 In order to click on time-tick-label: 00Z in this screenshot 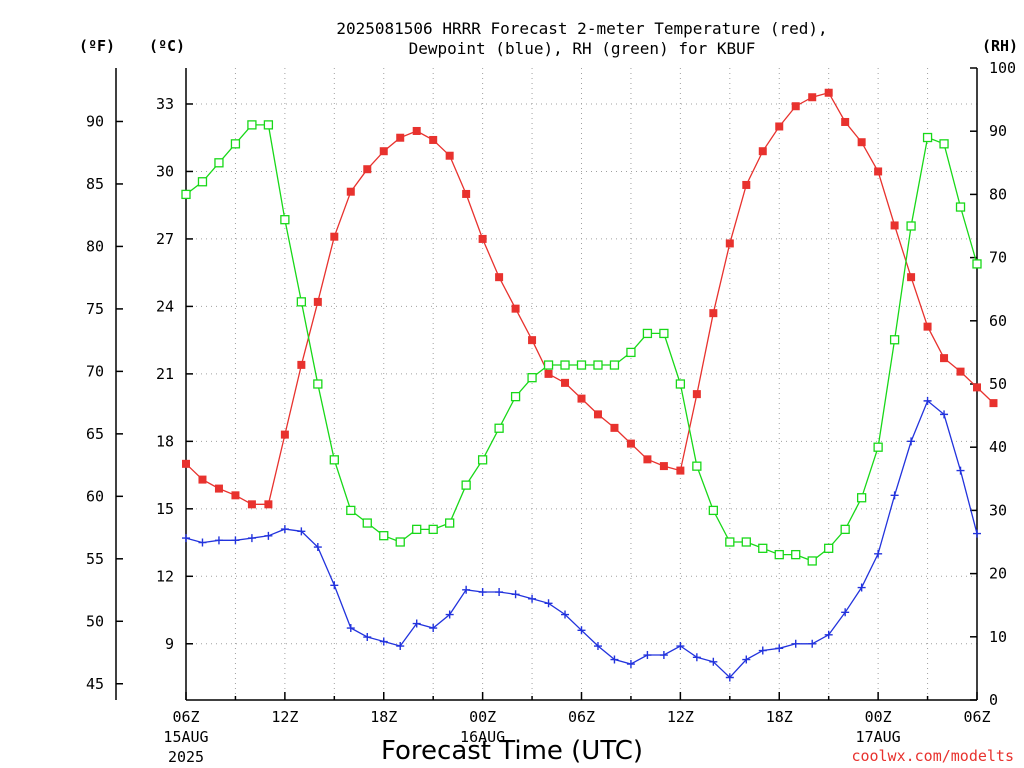, I will do `click(878, 717)`.